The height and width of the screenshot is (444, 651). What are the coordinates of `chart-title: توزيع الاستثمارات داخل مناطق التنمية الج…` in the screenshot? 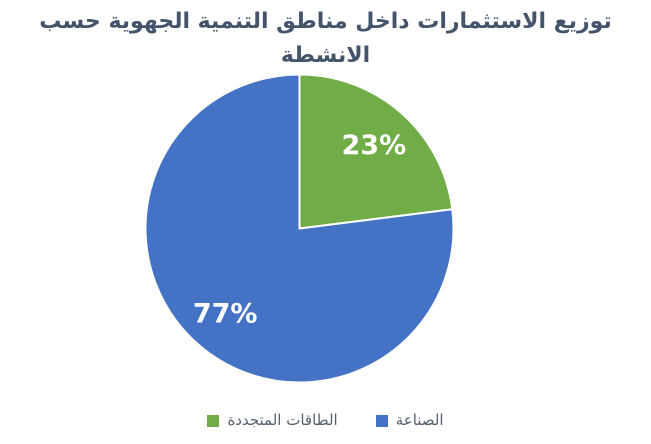 It's located at (325, 38).